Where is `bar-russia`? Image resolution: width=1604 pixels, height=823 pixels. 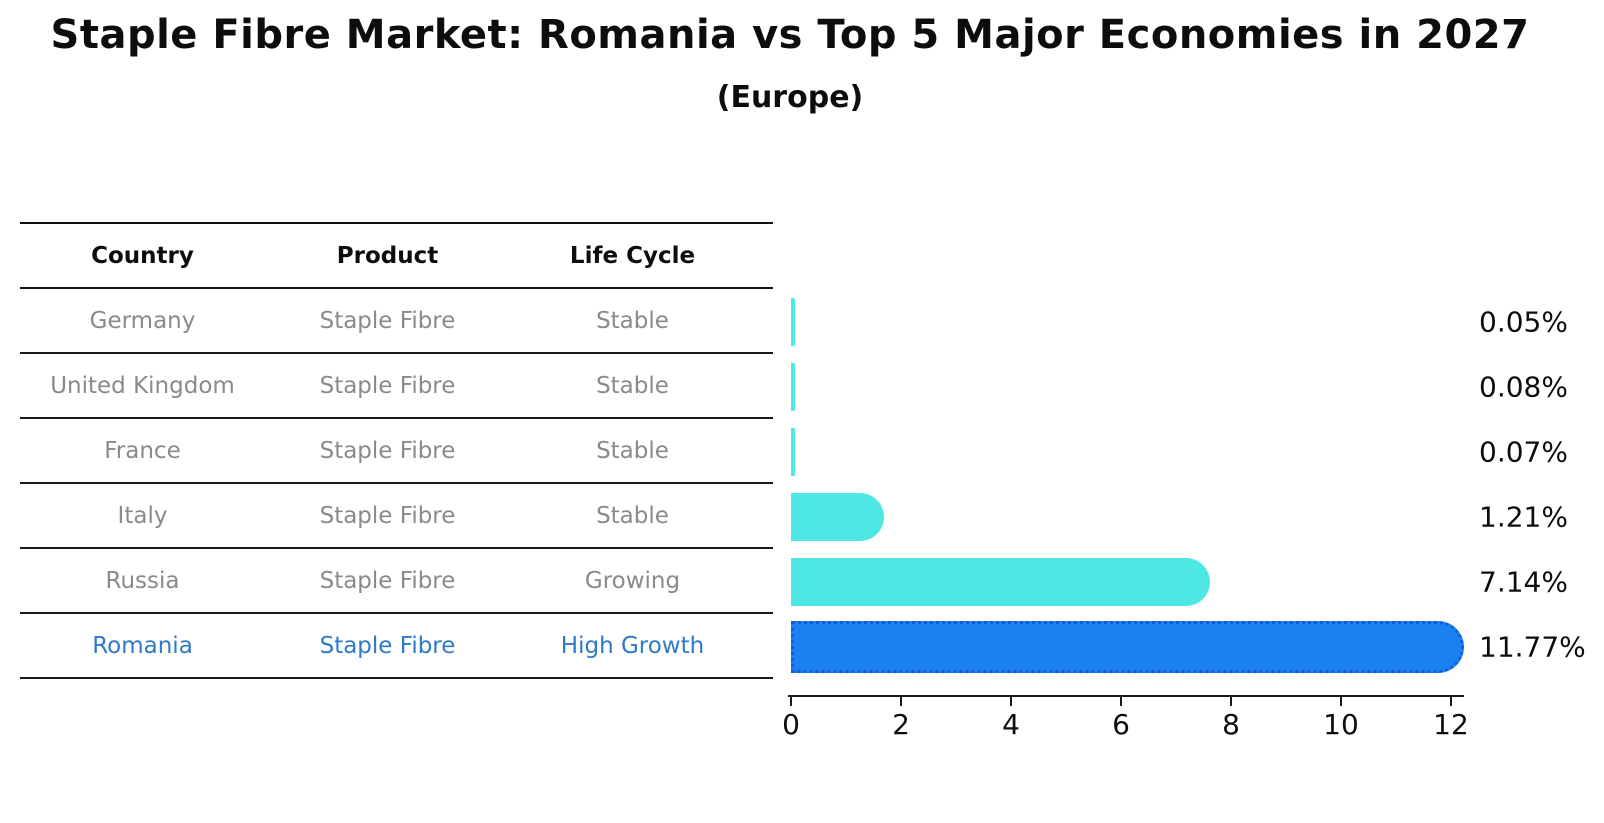 bar-russia is located at coordinates (1000, 581).